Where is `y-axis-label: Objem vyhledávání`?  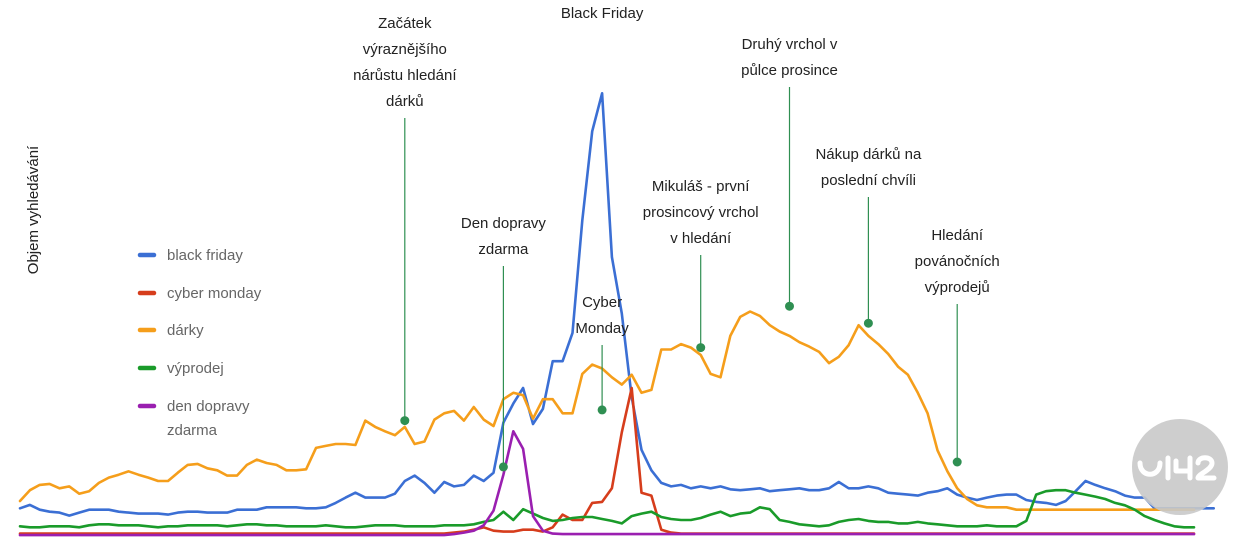
y-axis-label: Objem vyhledávání is located at coordinates (33, 209).